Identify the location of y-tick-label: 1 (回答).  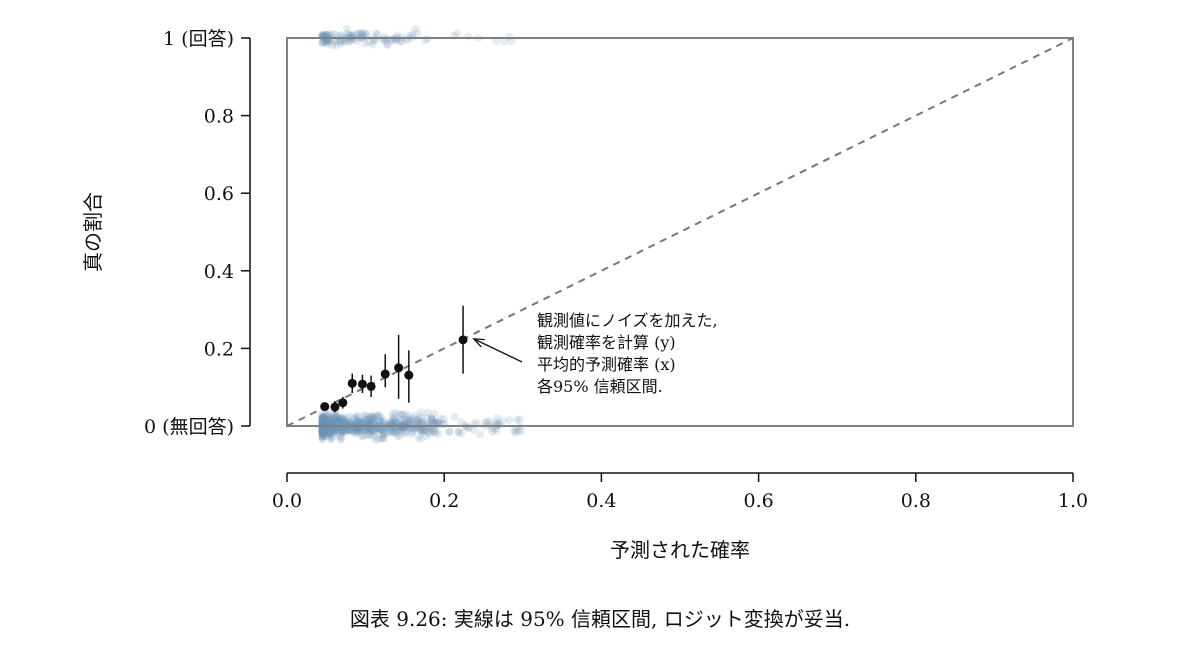
(198, 39).